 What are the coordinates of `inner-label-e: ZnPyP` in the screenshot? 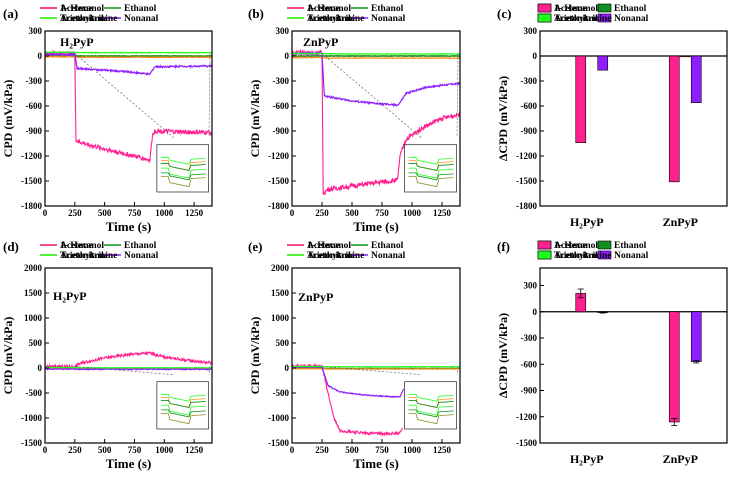 It's located at (315, 297).